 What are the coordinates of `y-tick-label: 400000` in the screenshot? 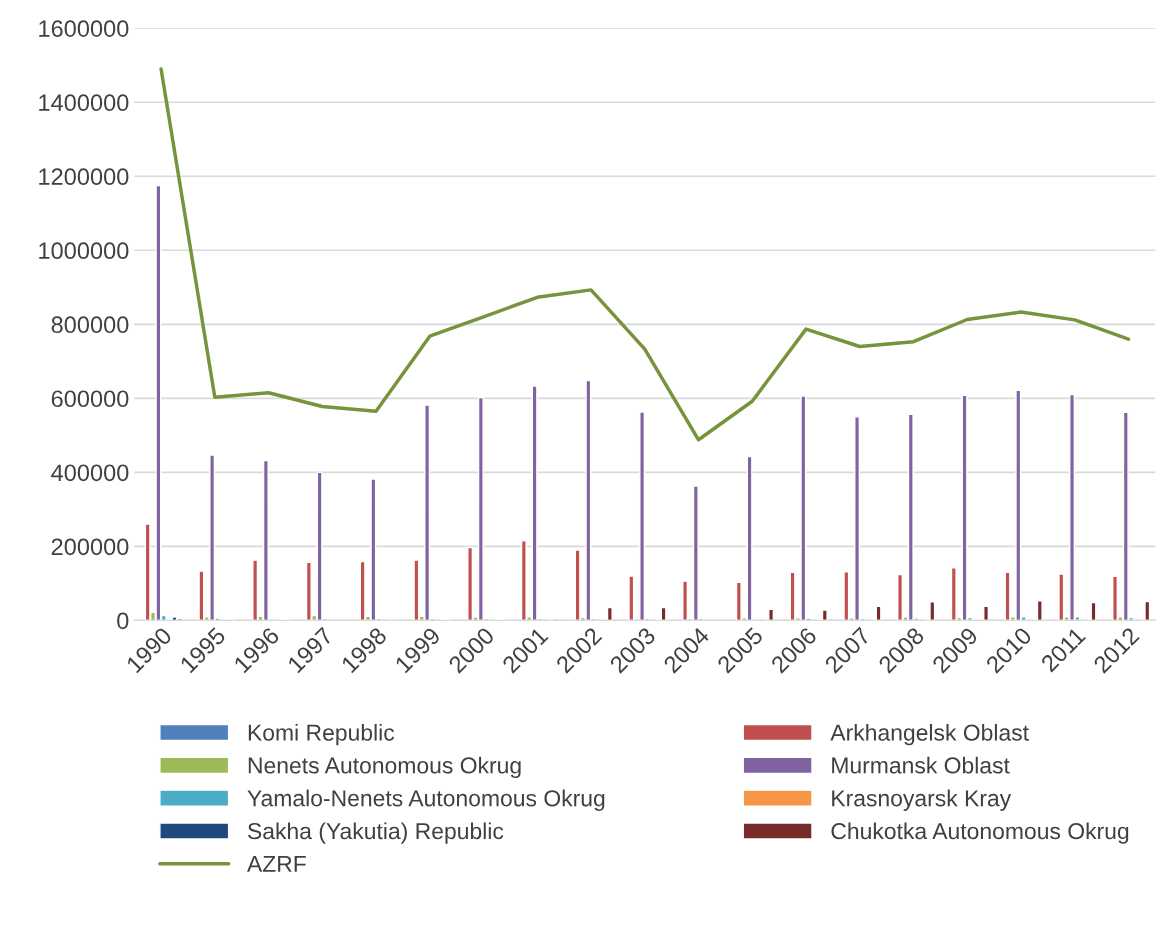 It's located at (90, 473).